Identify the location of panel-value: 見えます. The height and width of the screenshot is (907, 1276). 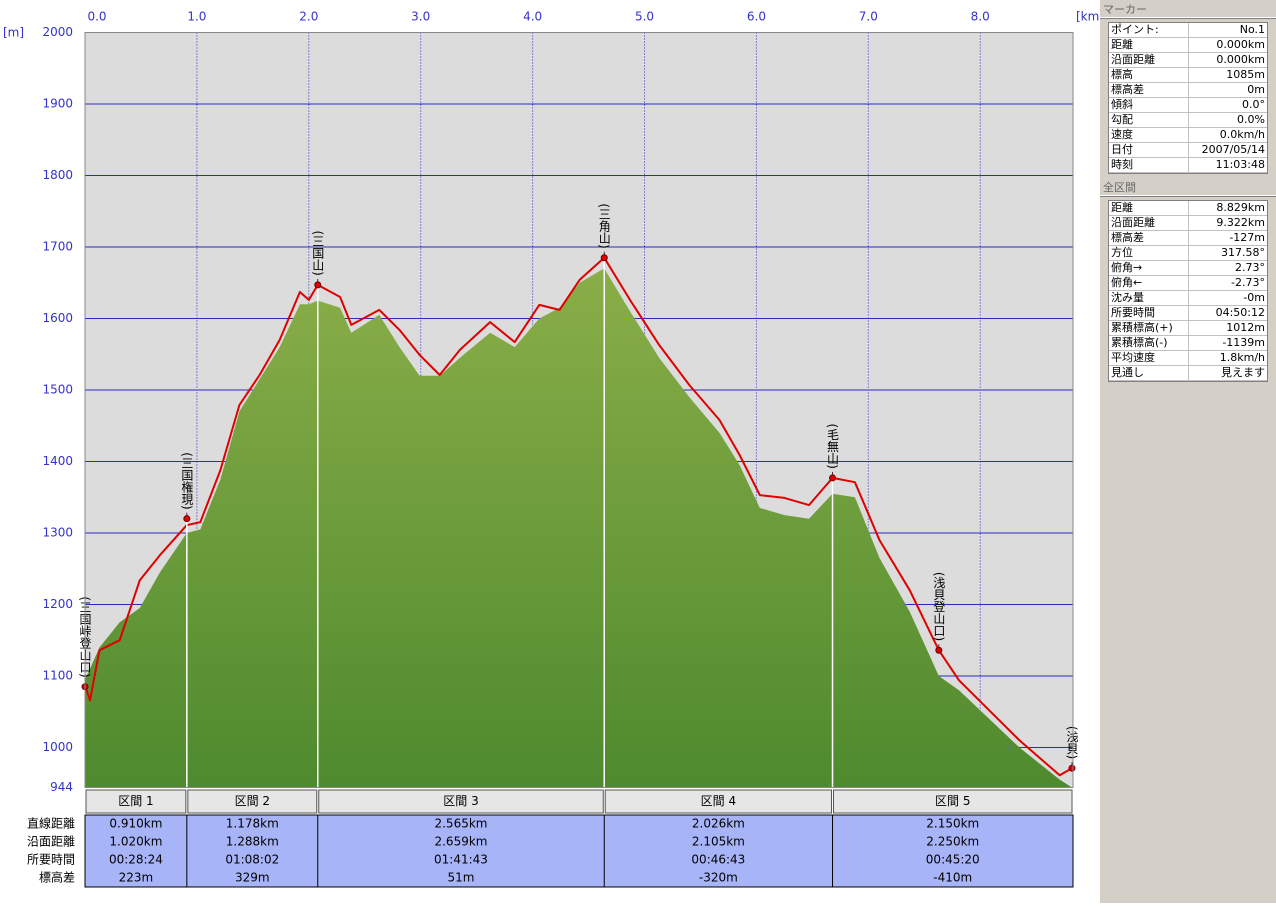
(1227, 373).